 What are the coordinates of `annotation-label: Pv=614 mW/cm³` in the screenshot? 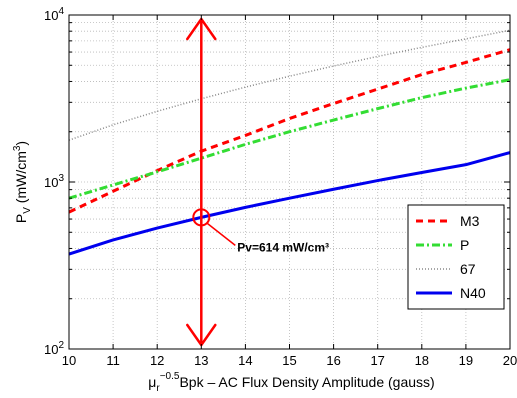 It's located at (283, 247).